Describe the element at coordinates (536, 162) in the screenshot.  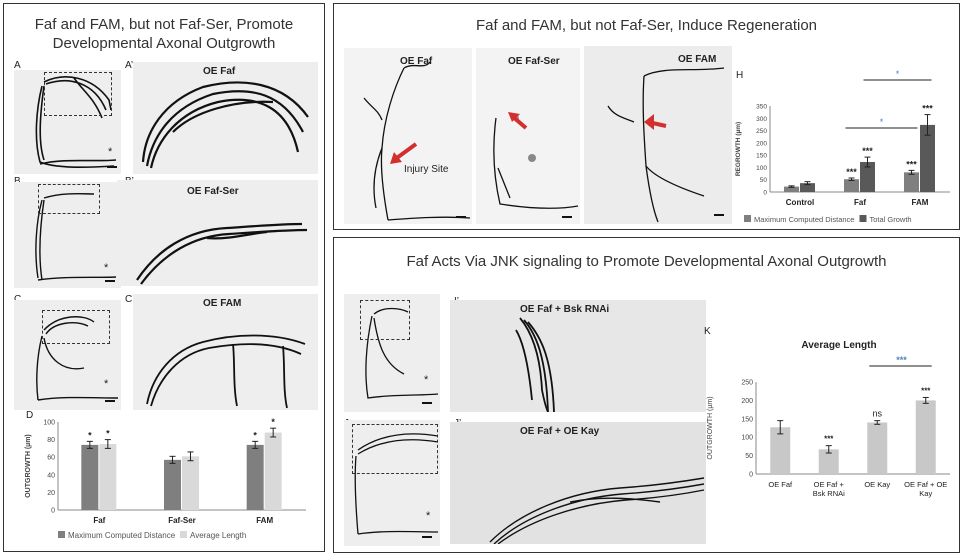
I see `axon-trace-F` at that location.